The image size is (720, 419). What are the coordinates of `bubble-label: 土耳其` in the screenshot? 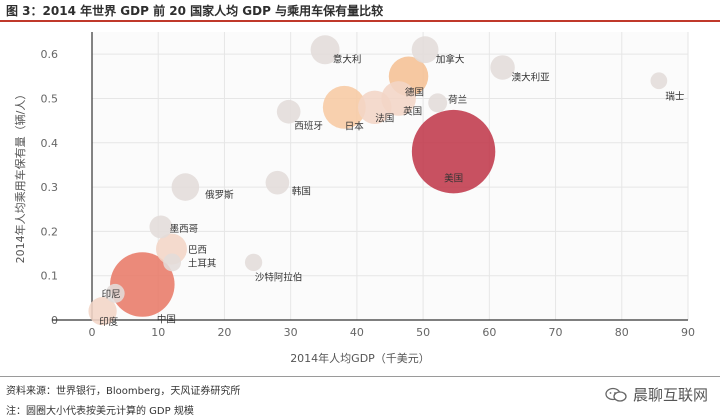 It's located at (202, 263).